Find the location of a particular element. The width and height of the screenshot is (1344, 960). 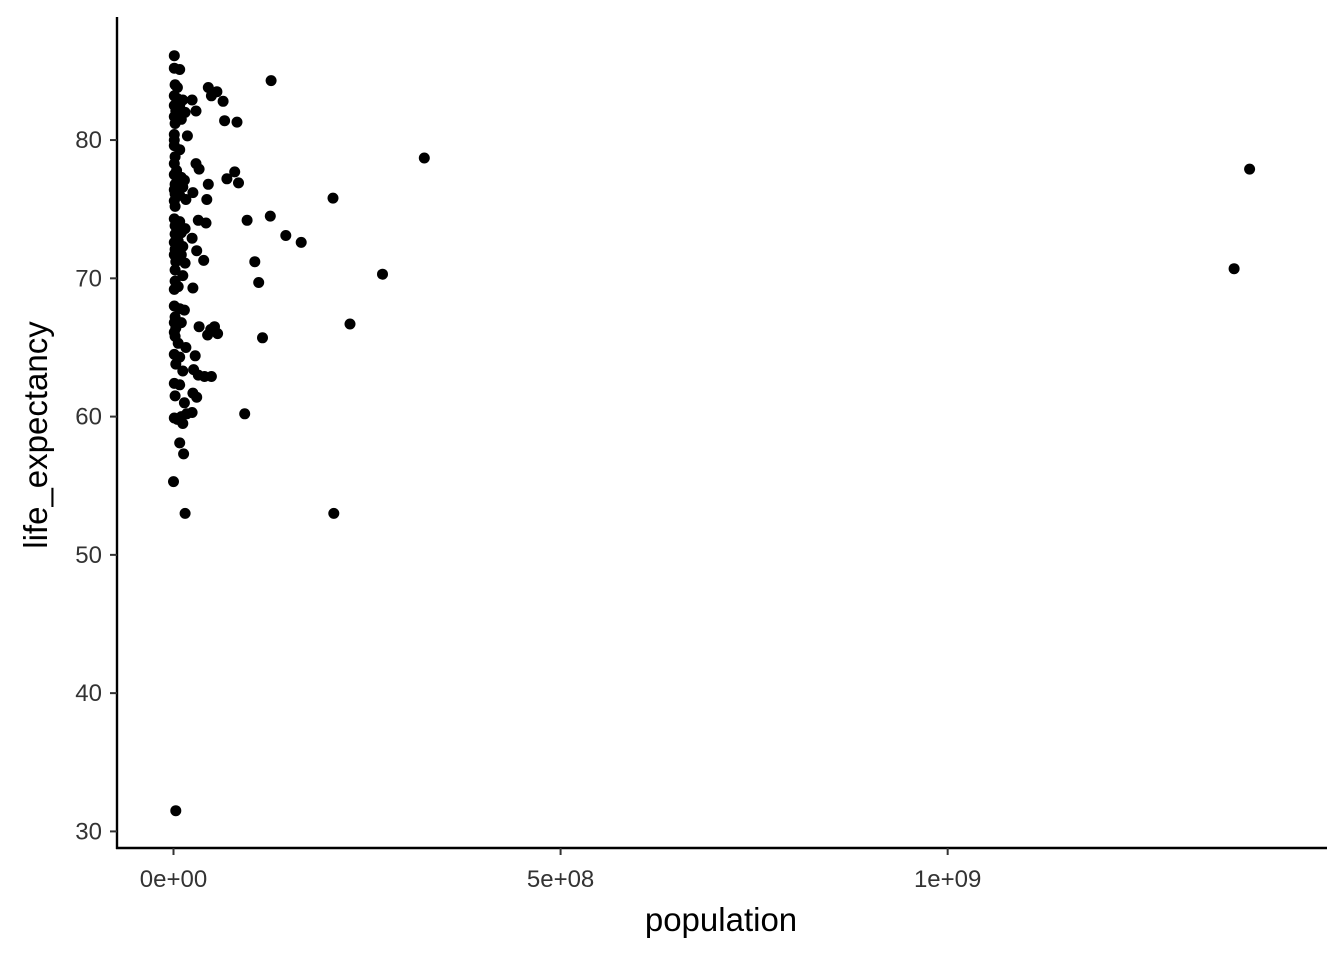

y-tick-label: 50 is located at coordinates (88, 555).